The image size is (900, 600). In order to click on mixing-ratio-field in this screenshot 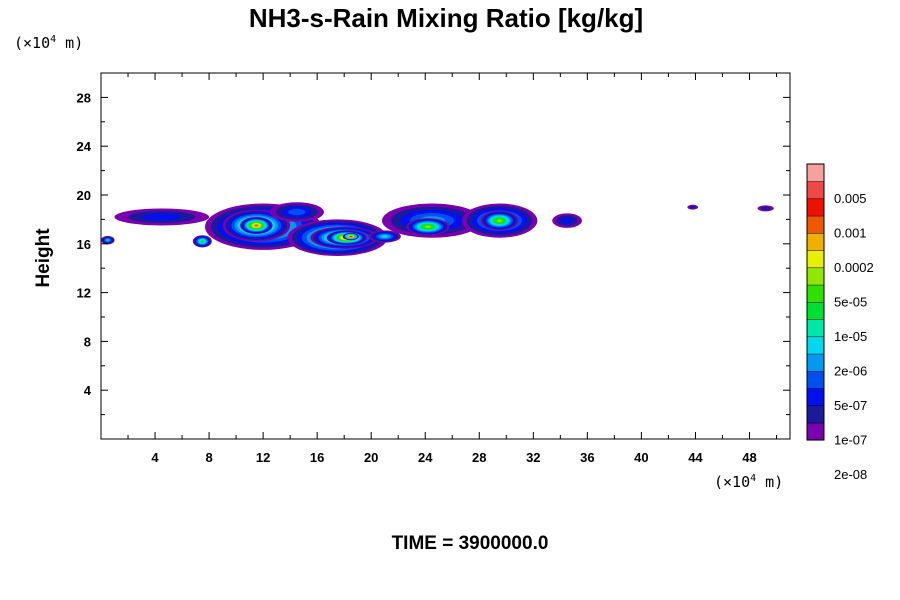, I will do `click(437, 229)`.